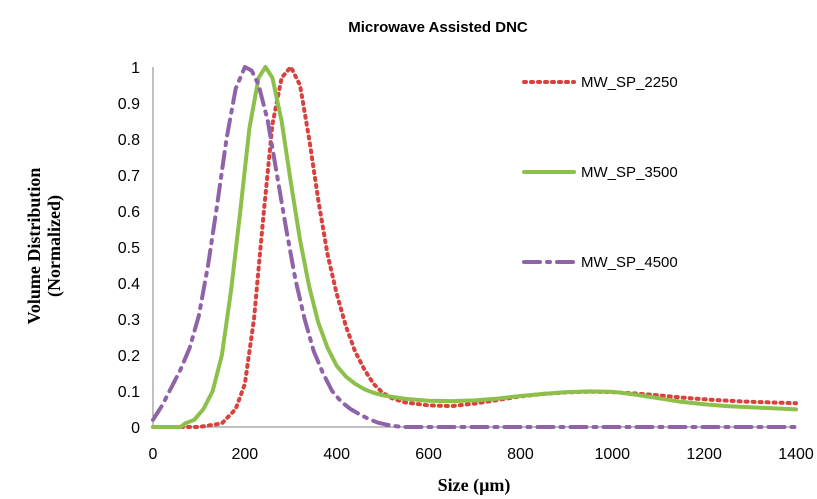  What do you see at coordinates (428, 454) in the screenshot?
I see `x-tick-label: 600` at bounding box center [428, 454].